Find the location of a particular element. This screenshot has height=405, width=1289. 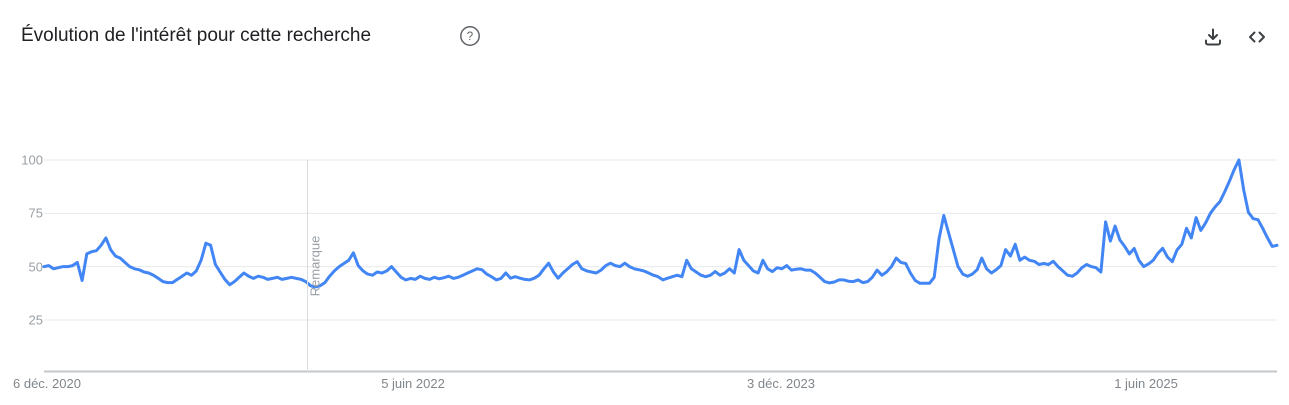

x-axis-label: 5 juin 2022 is located at coordinates (413, 383).